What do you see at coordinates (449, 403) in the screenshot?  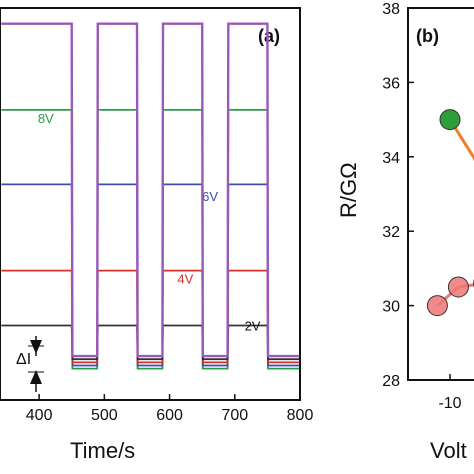 I see `panel-b-x-tick-label: -10` at bounding box center [449, 403].